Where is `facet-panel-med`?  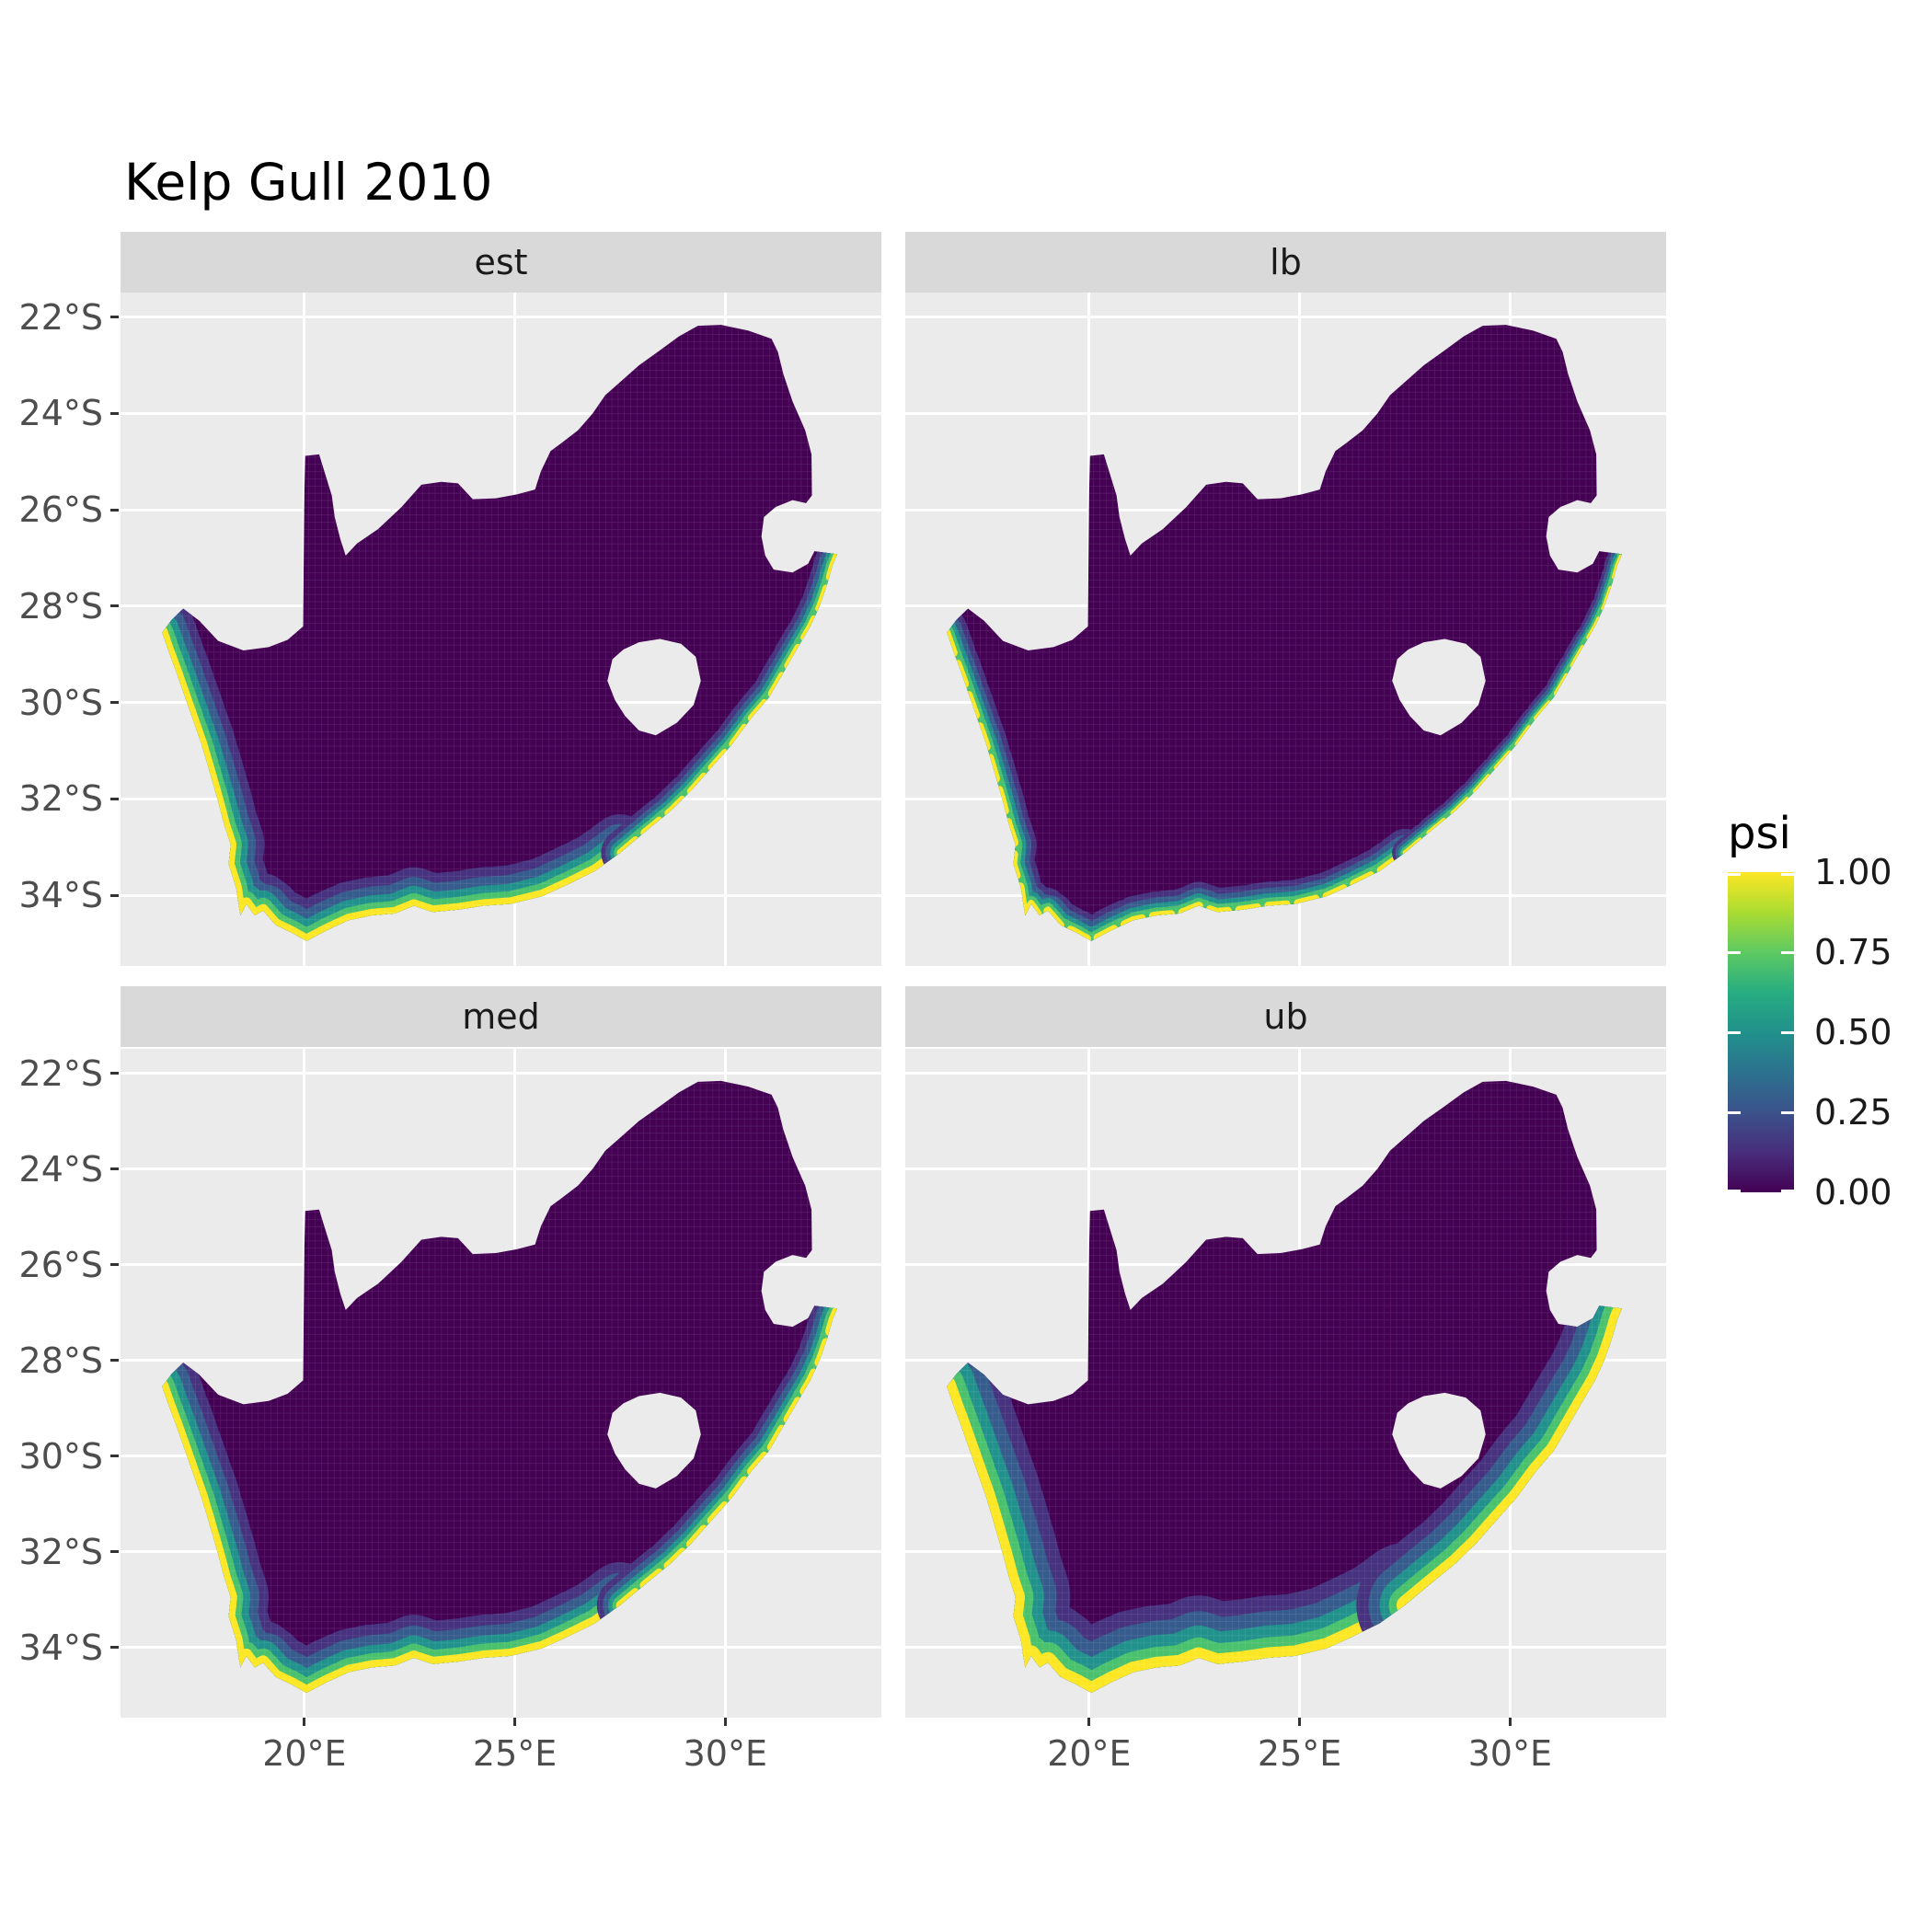
facet-panel-med is located at coordinates (501, 1383).